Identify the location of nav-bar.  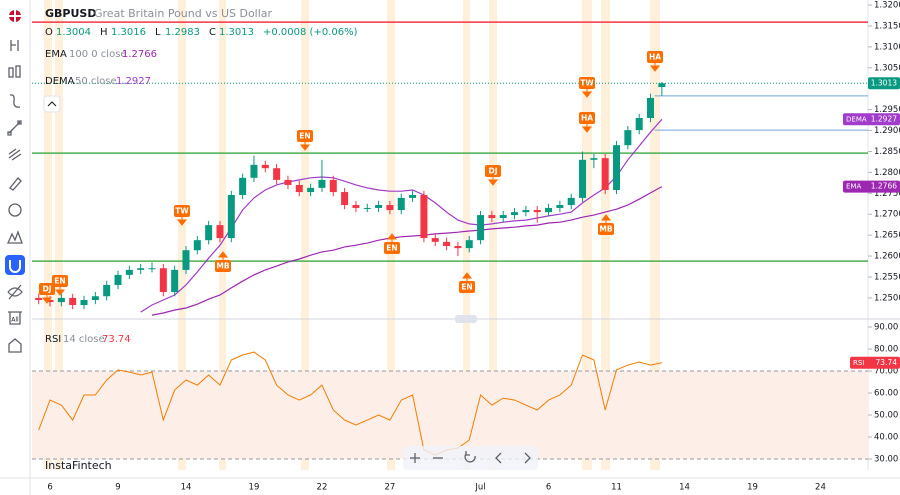
(470, 458).